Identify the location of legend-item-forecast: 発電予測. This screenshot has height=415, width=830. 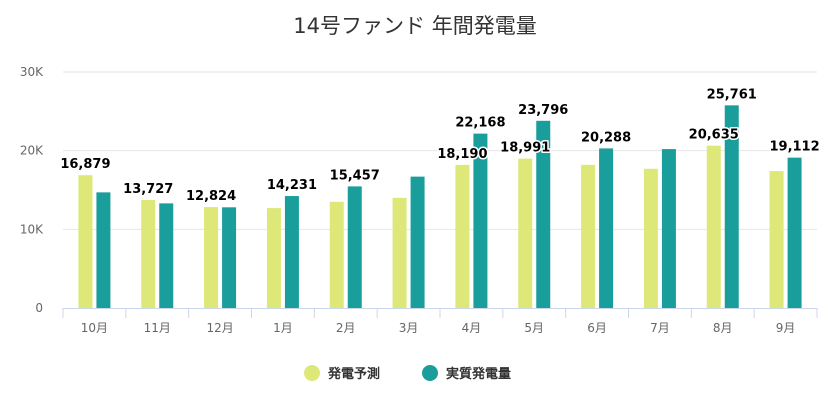
(342, 373).